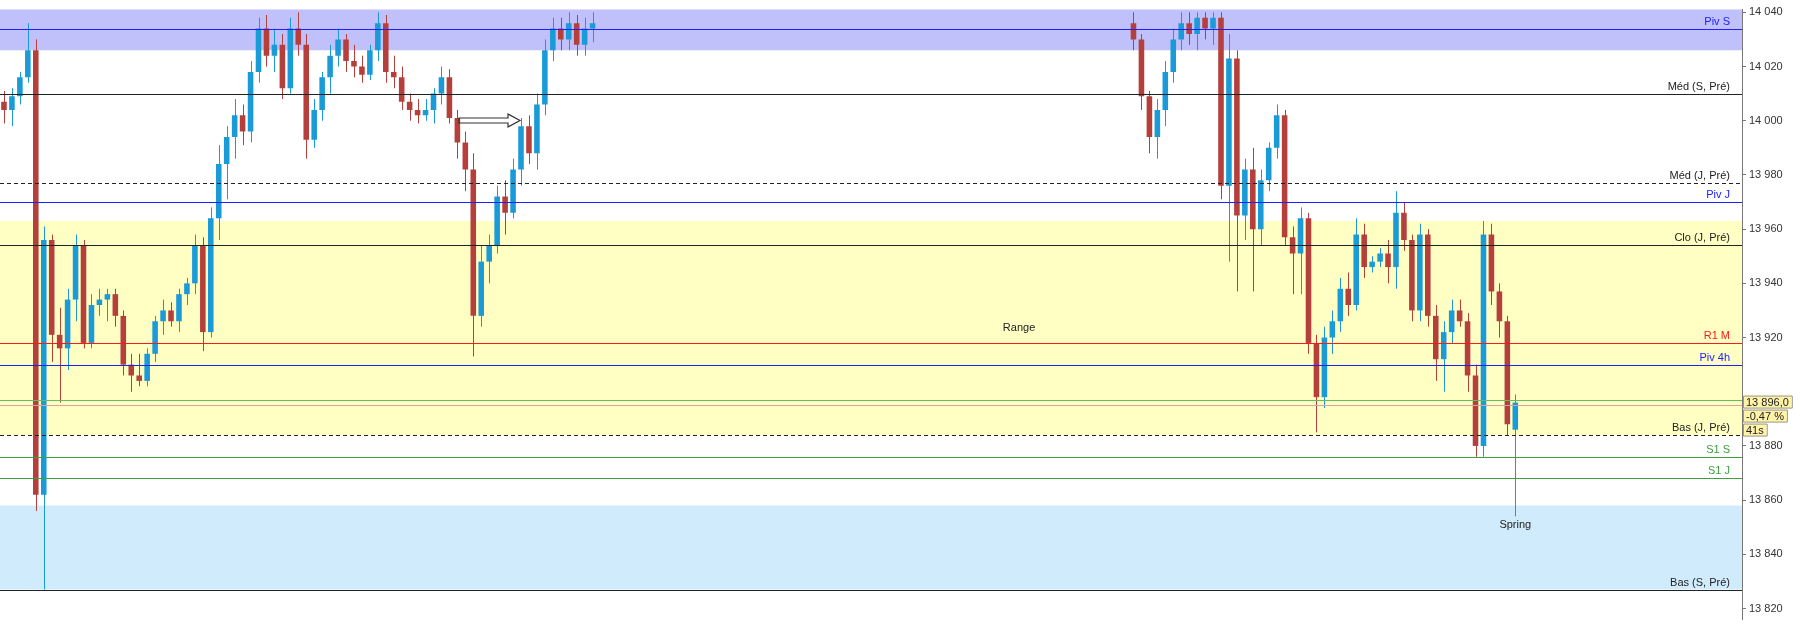  What do you see at coordinates (1716, 335) in the screenshot?
I see `ref-line-label: R1 M` at bounding box center [1716, 335].